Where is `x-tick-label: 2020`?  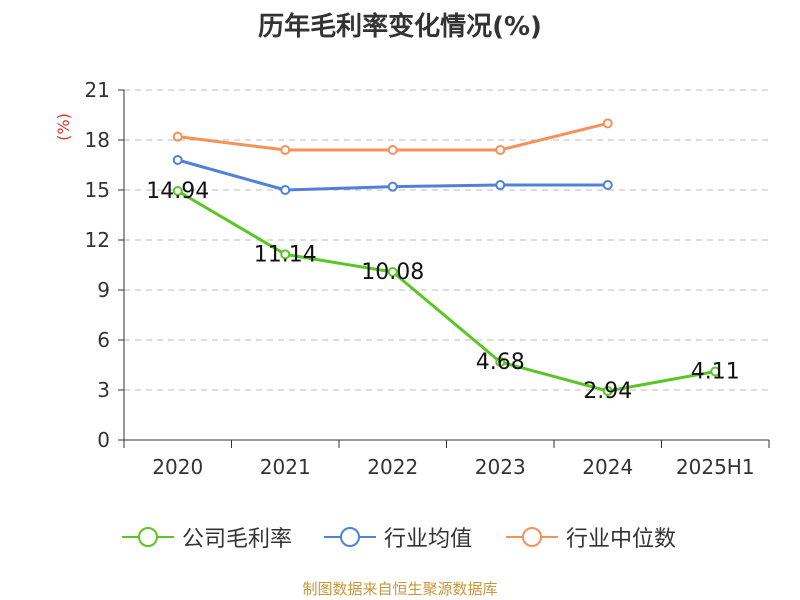 x-tick-label: 2020 is located at coordinates (177, 467).